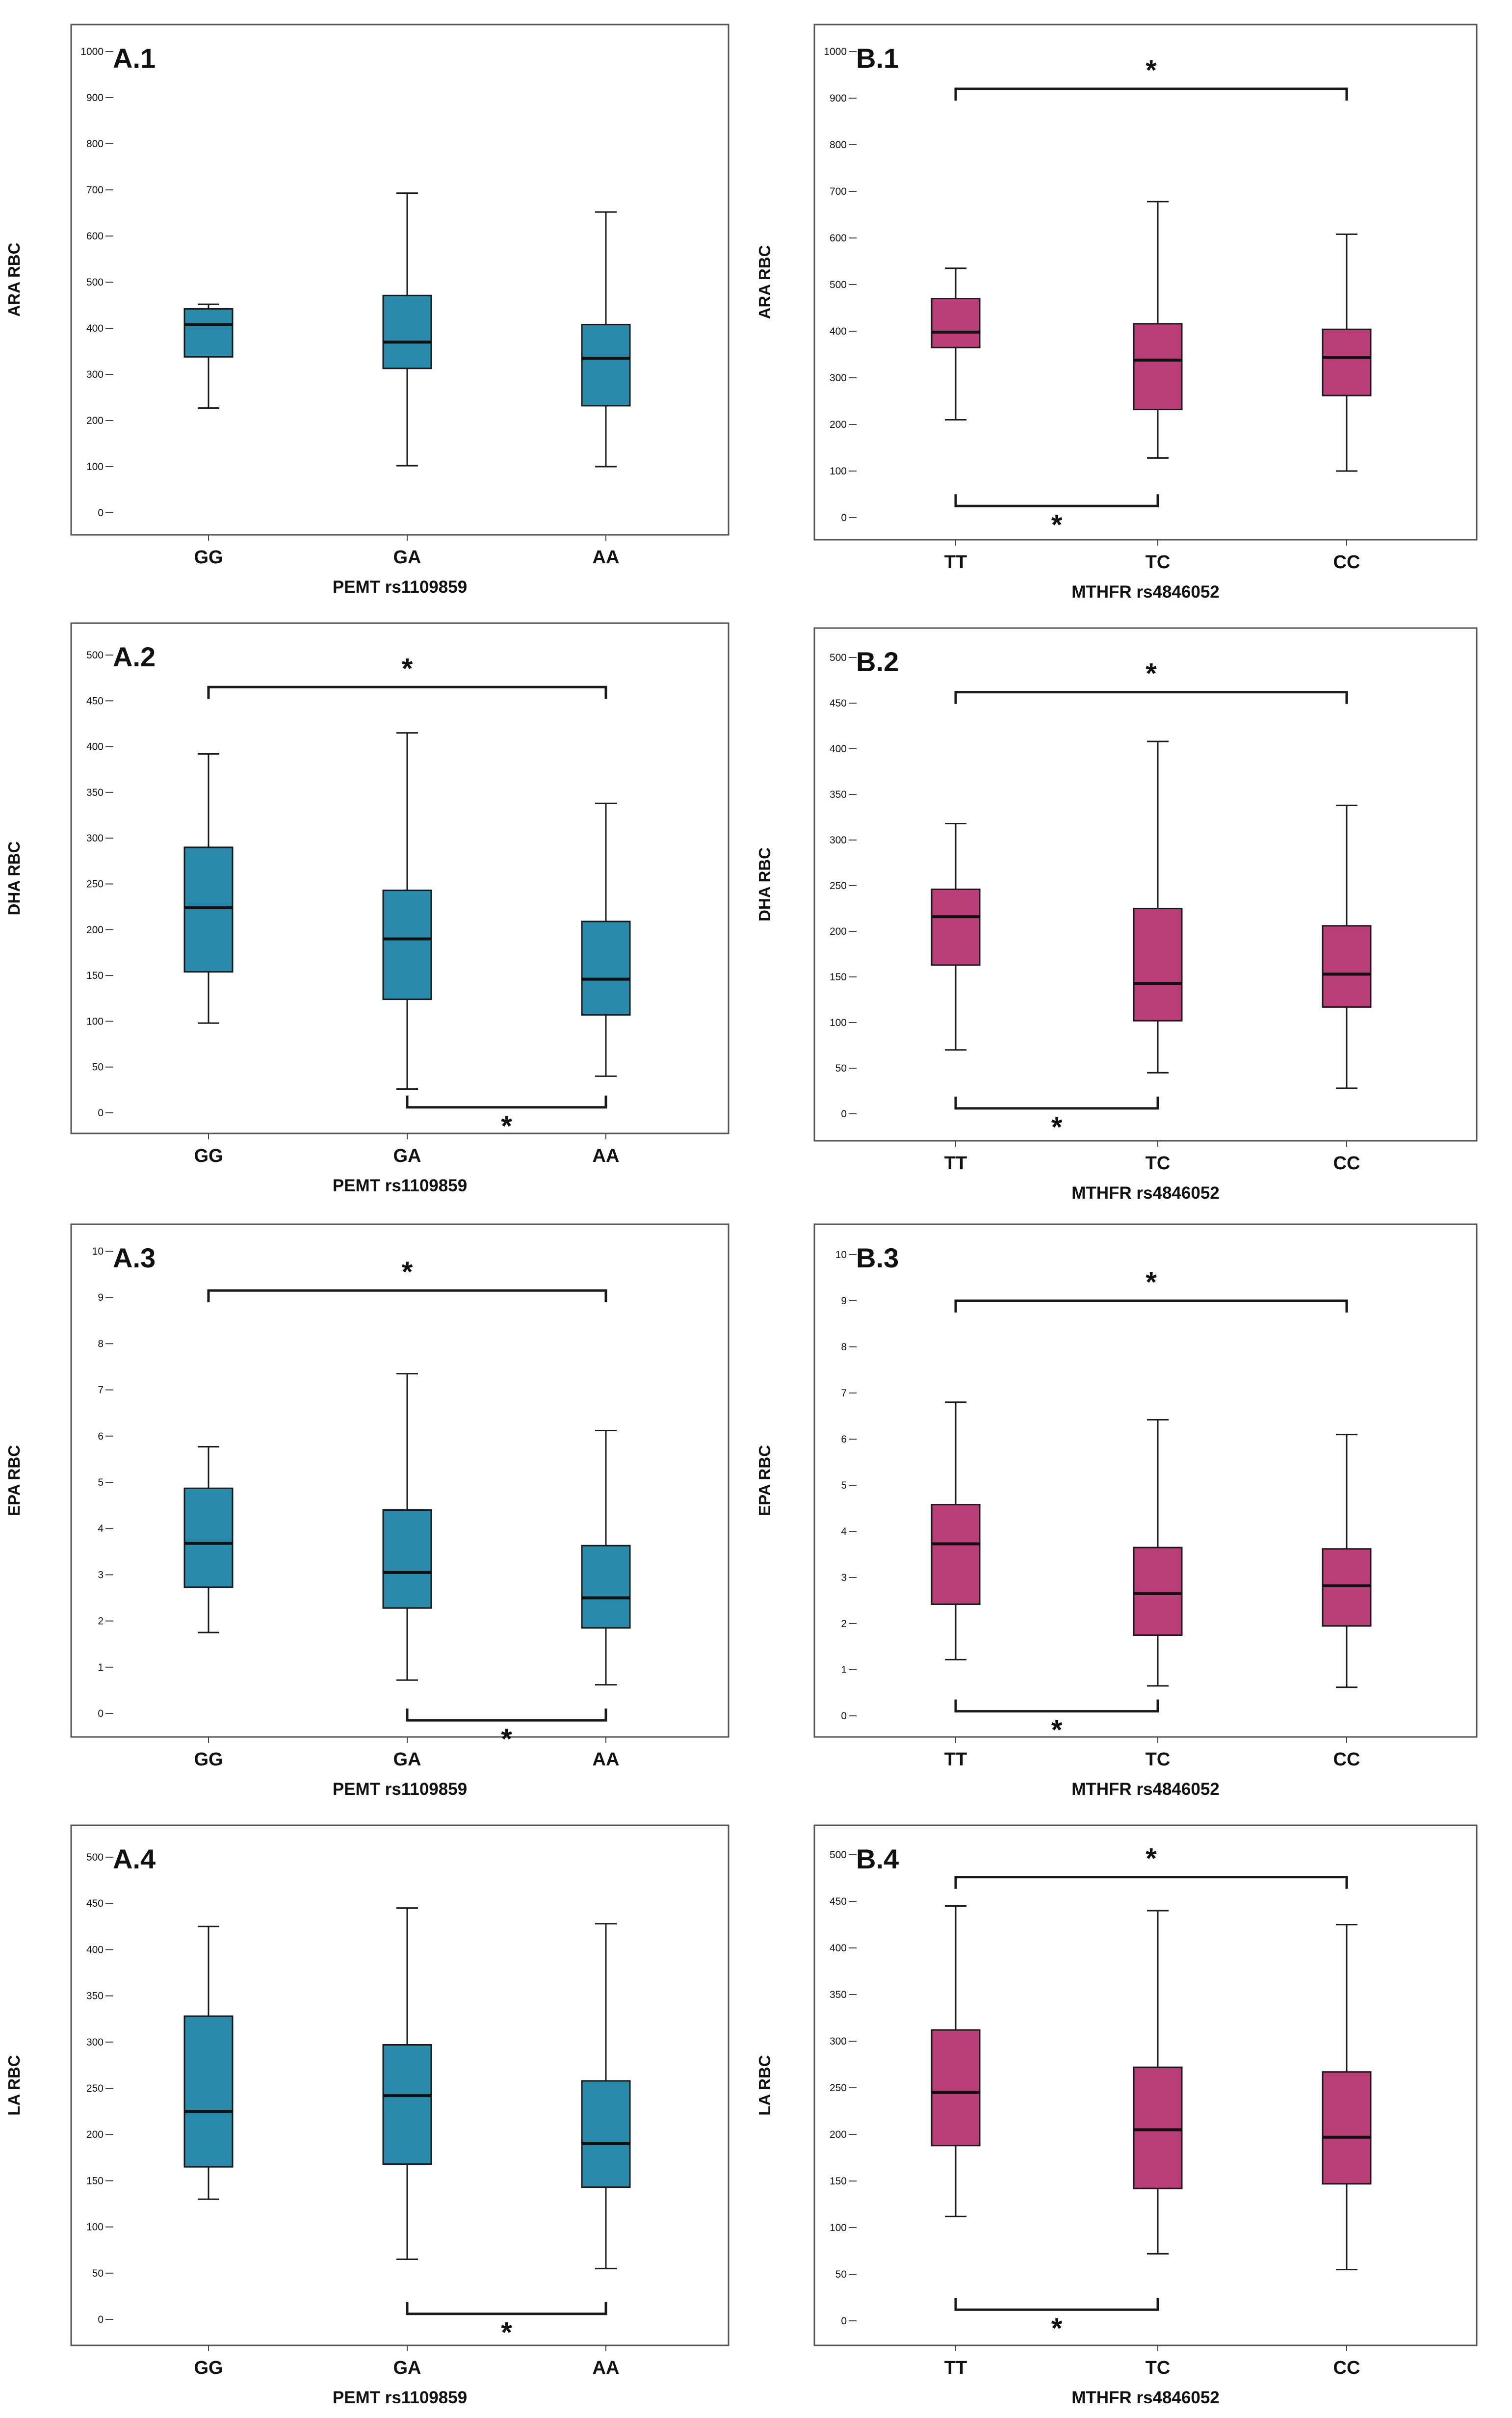  Describe the element at coordinates (101, 1621) in the screenshot. I see `y-tick-label: 2` at that location.